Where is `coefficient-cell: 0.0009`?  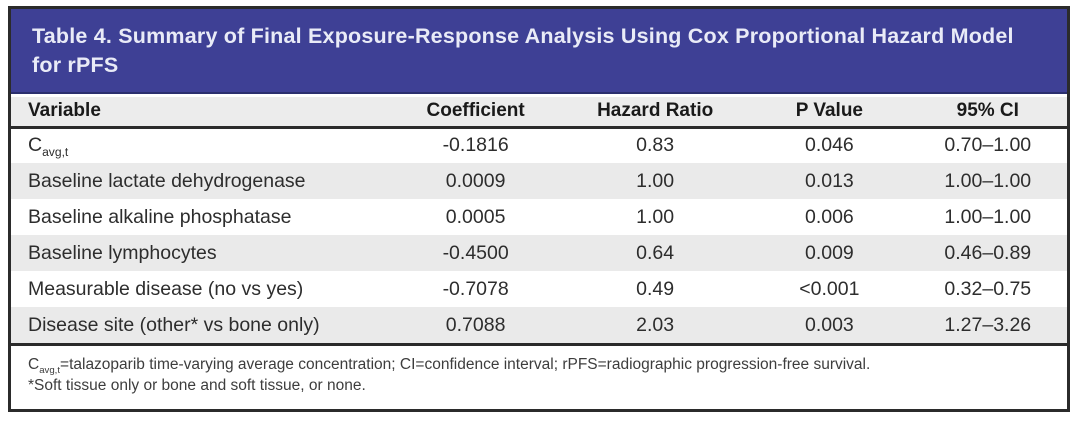
coefficient-cell: 0.0009 is located at coordinates (476, 181).